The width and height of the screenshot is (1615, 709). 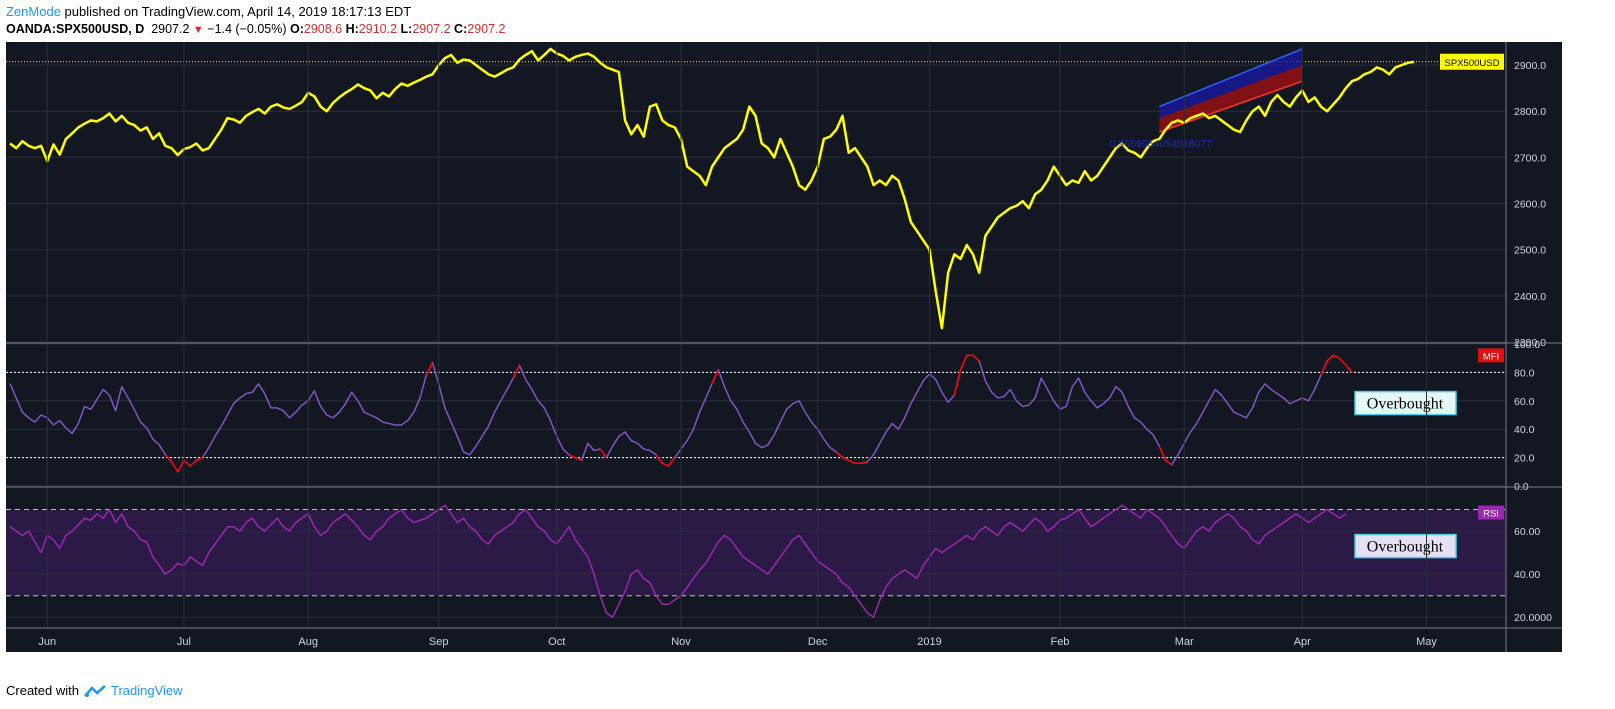 What do you see at coordinates (170, 29) in the screenshot?
I see `last-price: 2907.2` at bounding box center [170, 29].